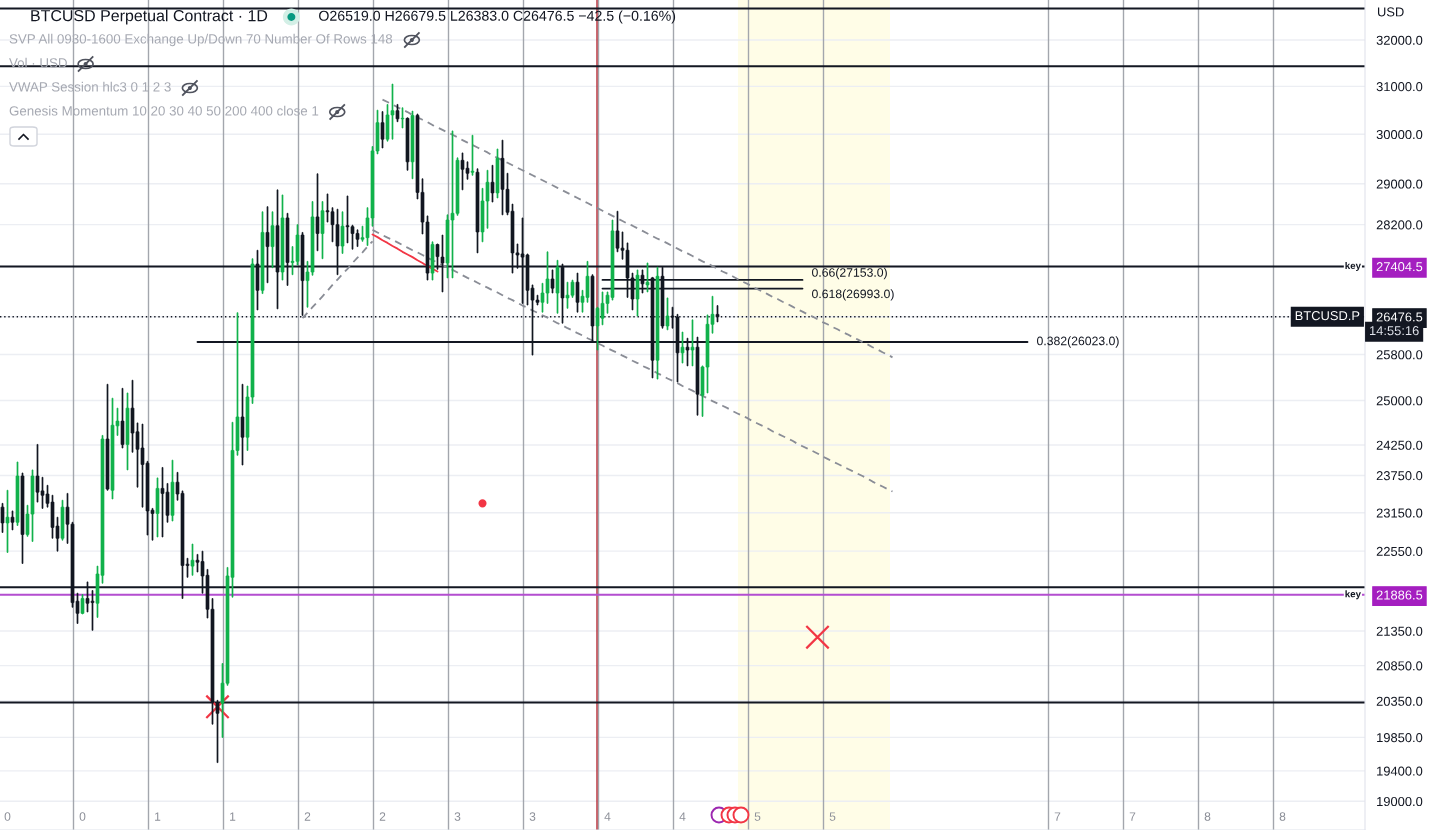 The image size is (1440, 830). I want to click on text: BTCUSD Perpetual Contract · 1D, so click(149, 17).